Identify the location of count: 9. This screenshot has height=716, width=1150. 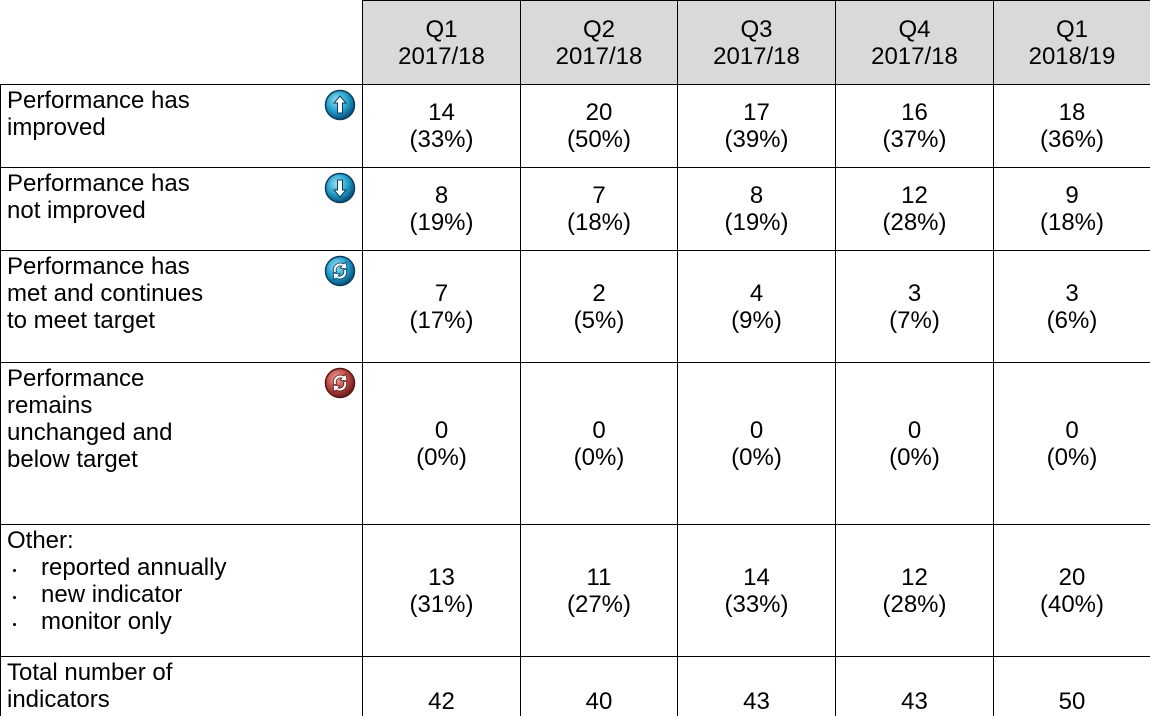
(1072, 195).